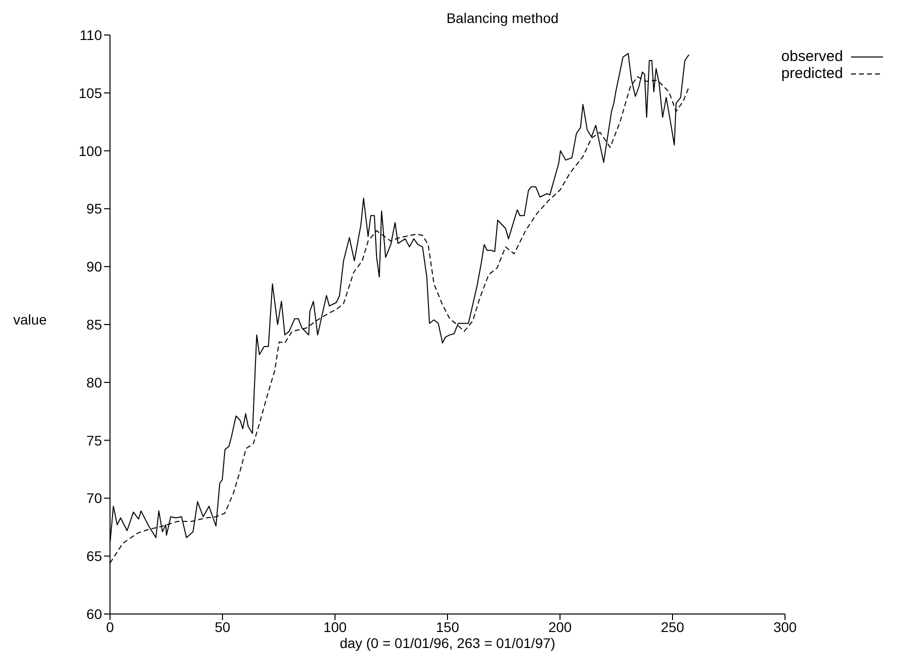 The height and width of the screenshot is (662, 919). Describe the element at coordinates (30, 320) in the screenshot. I see `y-axis-title: value` at that location.